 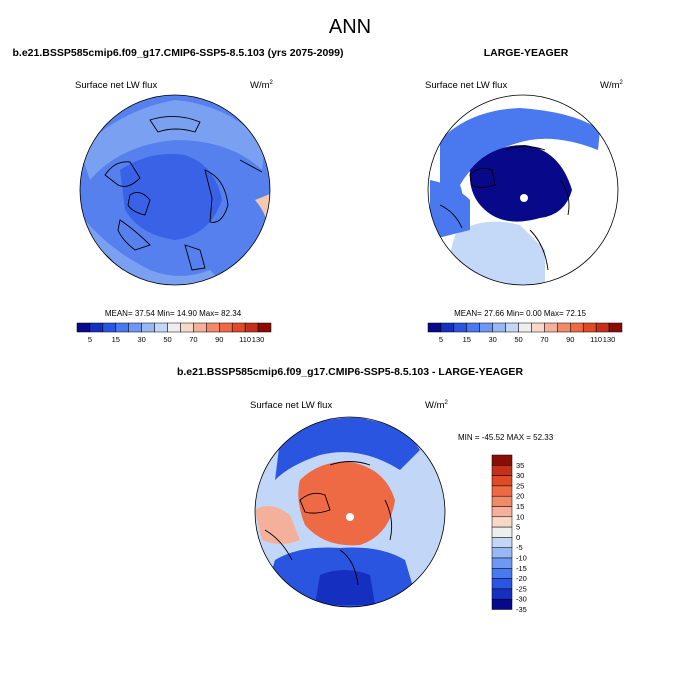 I want to click on panel3-field-label: Surface net LW flux, so click(x=291, y=405).